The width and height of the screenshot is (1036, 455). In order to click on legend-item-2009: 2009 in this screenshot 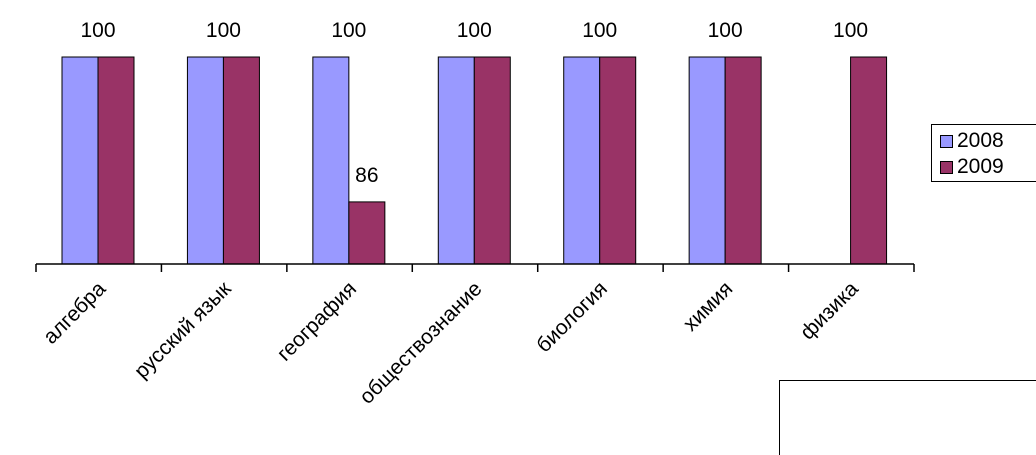, I will do `click(972, 167)`.